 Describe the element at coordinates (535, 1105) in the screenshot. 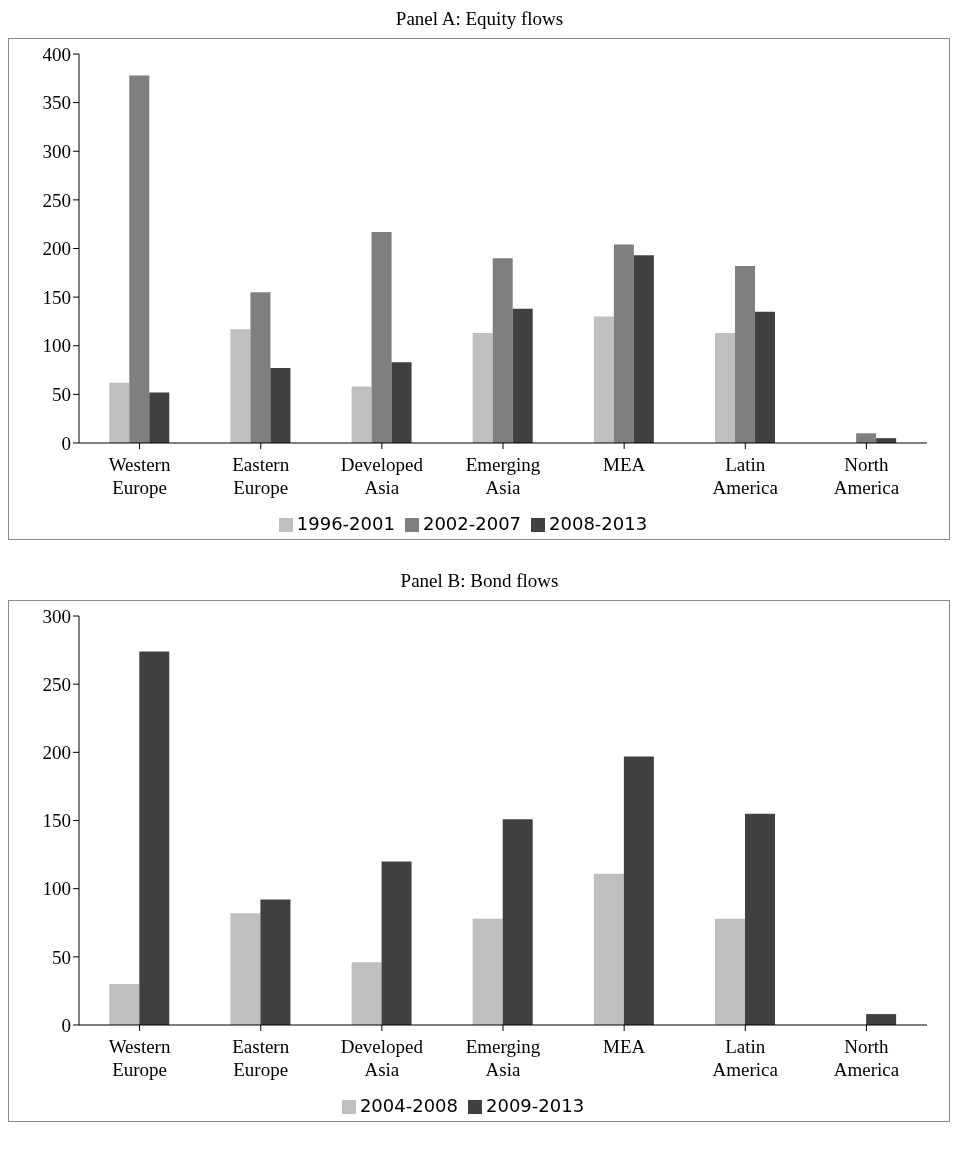

I see `legend-label: 2009-2013` at that location.